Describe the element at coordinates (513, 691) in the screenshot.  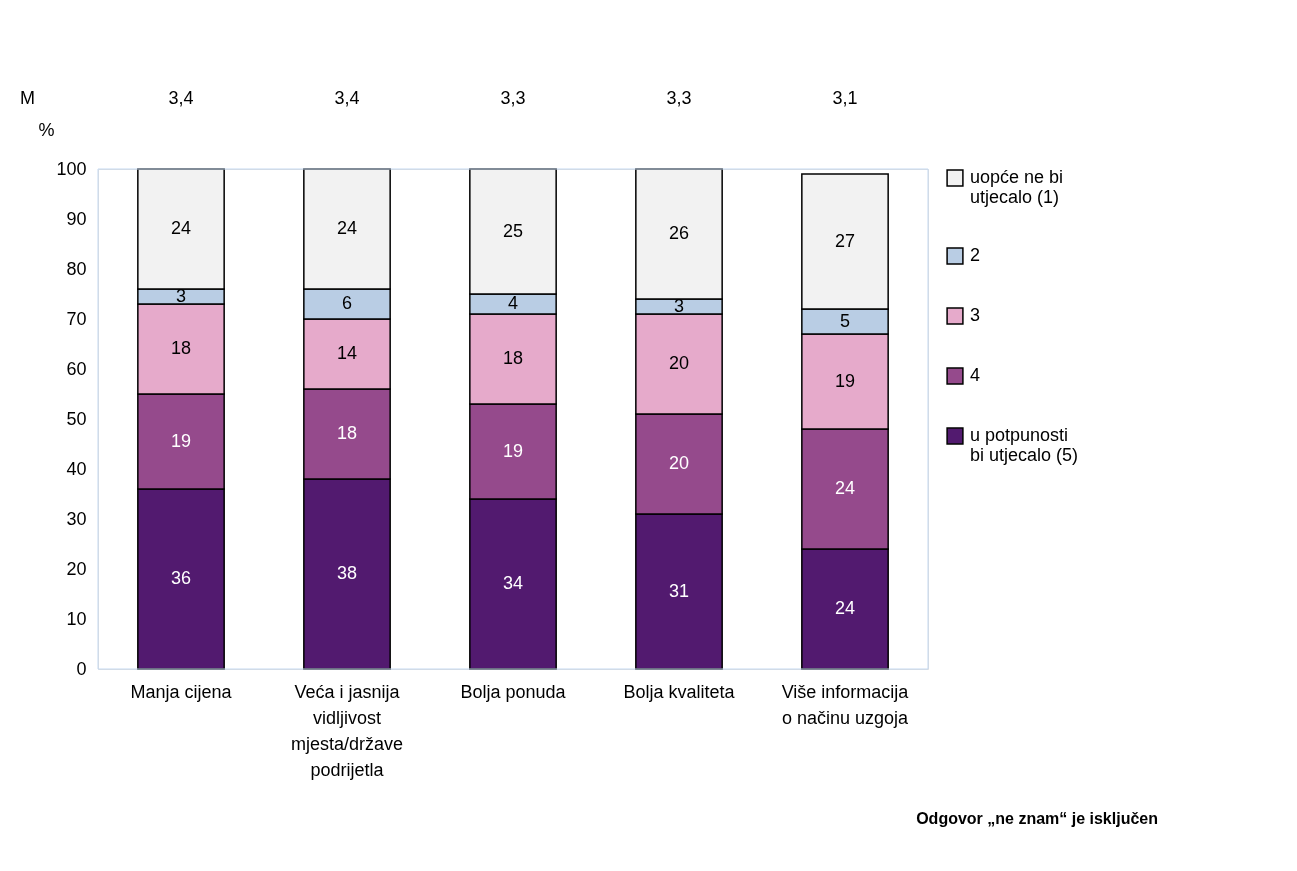
I see `x-tick-label: Bolja ponuda` at that location.